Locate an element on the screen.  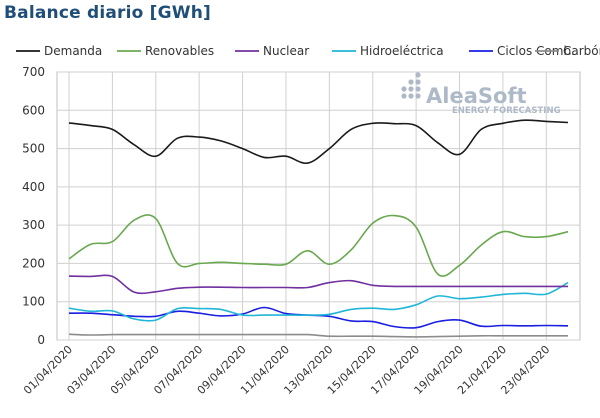
y-tick-label: 500 is located at coordinates (33, 149).